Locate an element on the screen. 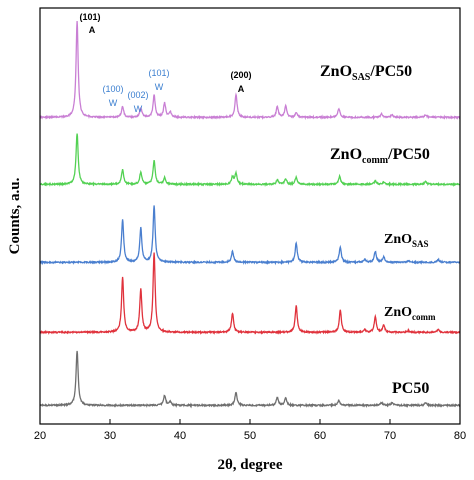  x-axis-title: 2θ, degree is located at coordinates (249, 465).